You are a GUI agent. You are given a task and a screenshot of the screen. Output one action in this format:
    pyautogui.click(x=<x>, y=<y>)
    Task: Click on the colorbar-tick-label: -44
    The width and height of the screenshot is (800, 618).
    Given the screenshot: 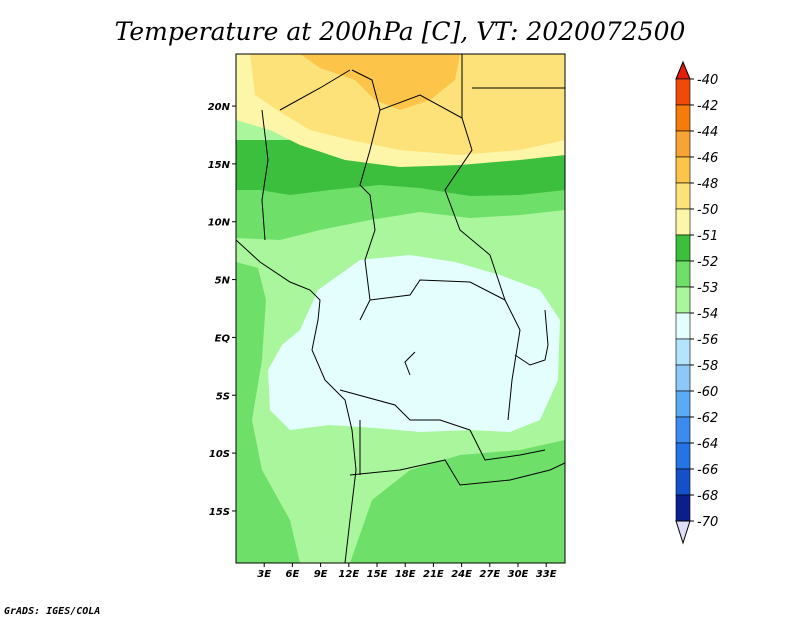 What is the action you would take?
    pyautogui.click(x=707, y=132)
    